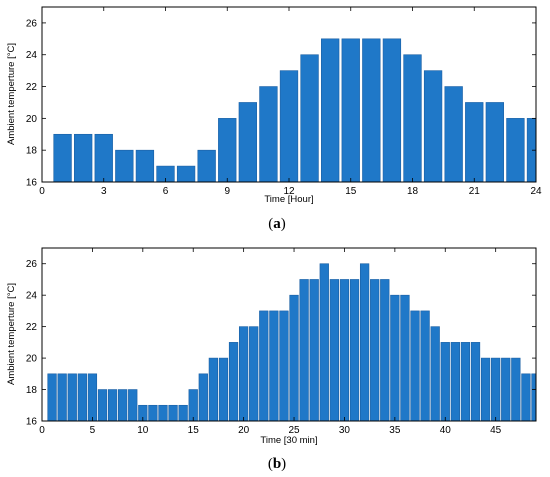 The image size is (550, 477). What do you see at coordinates (288, 440) in the screenshot?
I see `x-axis-label-b: Time [30 min]` at bounding box center [288, 440].